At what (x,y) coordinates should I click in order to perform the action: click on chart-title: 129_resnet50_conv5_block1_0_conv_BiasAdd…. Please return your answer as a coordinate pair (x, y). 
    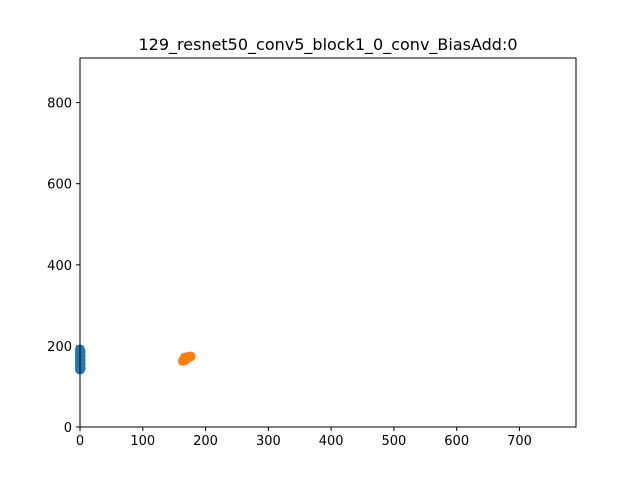
    Looking at the image, I should click on (327, 45).